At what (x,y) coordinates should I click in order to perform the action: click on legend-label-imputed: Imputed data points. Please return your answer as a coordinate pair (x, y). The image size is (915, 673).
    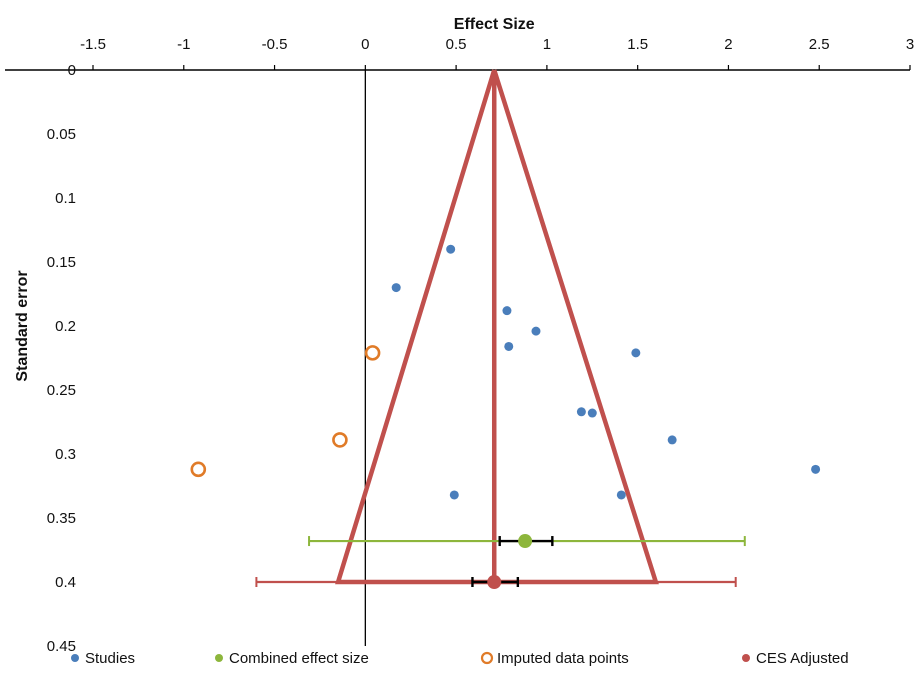
    Looking at the image, I should click on (563, 658).